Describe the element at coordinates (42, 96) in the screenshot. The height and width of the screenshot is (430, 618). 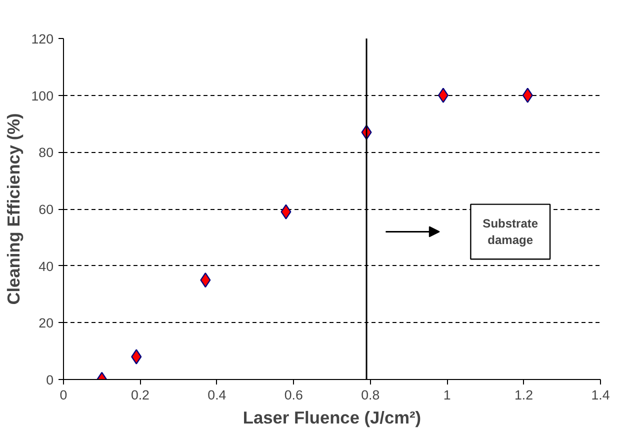
I see `y-tick-label: 100` at that location.